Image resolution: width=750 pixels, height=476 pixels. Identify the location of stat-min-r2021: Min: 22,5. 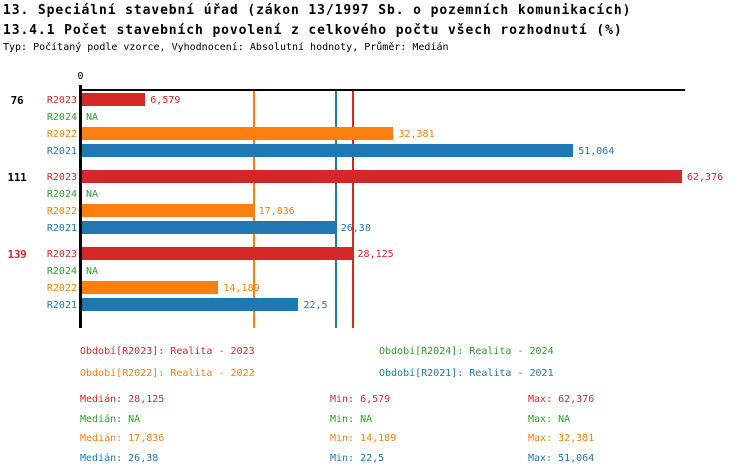
(357, 458).